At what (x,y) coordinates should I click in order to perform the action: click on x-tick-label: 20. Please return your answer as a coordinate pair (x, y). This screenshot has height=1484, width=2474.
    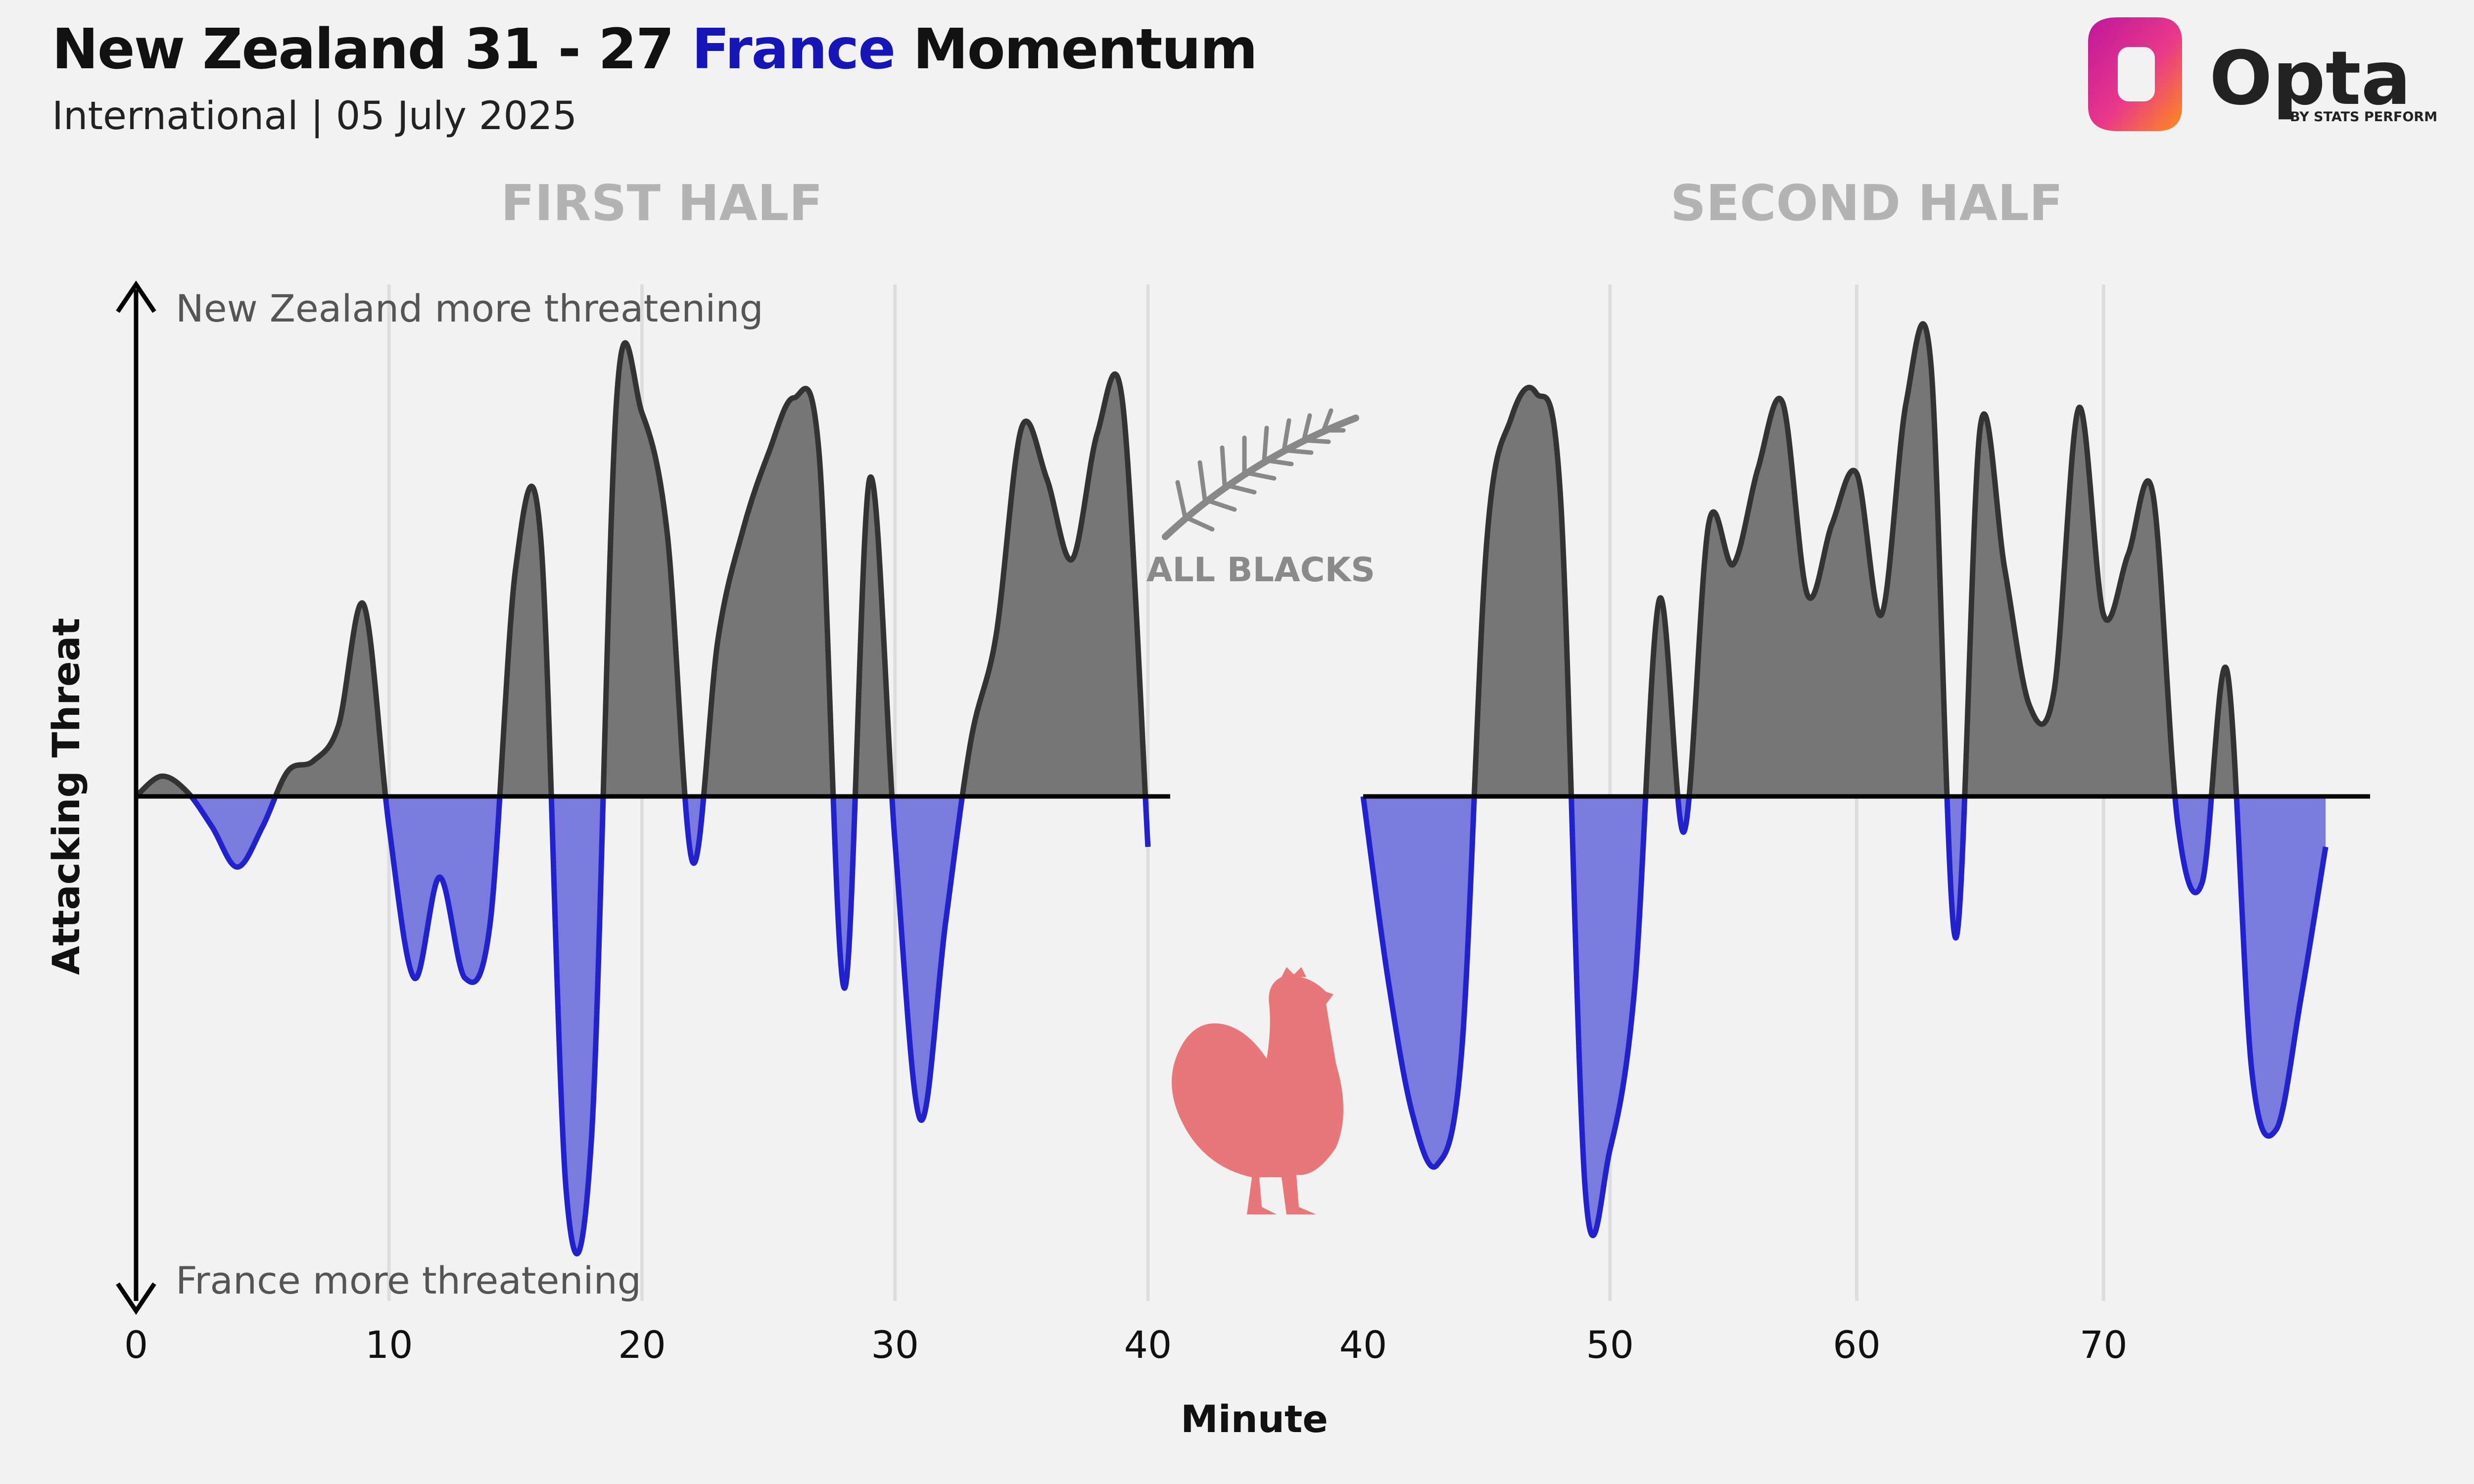
    Looking at the image, I should click on (642, 1345).